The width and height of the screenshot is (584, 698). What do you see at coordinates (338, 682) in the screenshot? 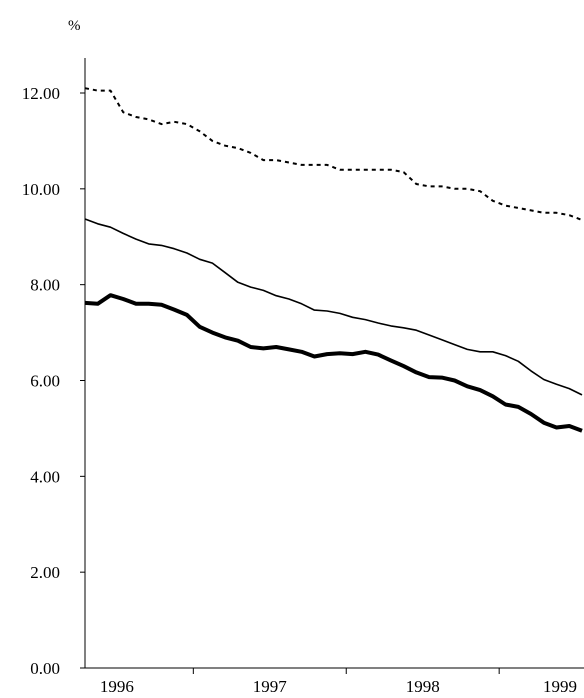
I see `x-axis-ticks: 1996 1997 1998 1999` at bounding box center [338, 682].